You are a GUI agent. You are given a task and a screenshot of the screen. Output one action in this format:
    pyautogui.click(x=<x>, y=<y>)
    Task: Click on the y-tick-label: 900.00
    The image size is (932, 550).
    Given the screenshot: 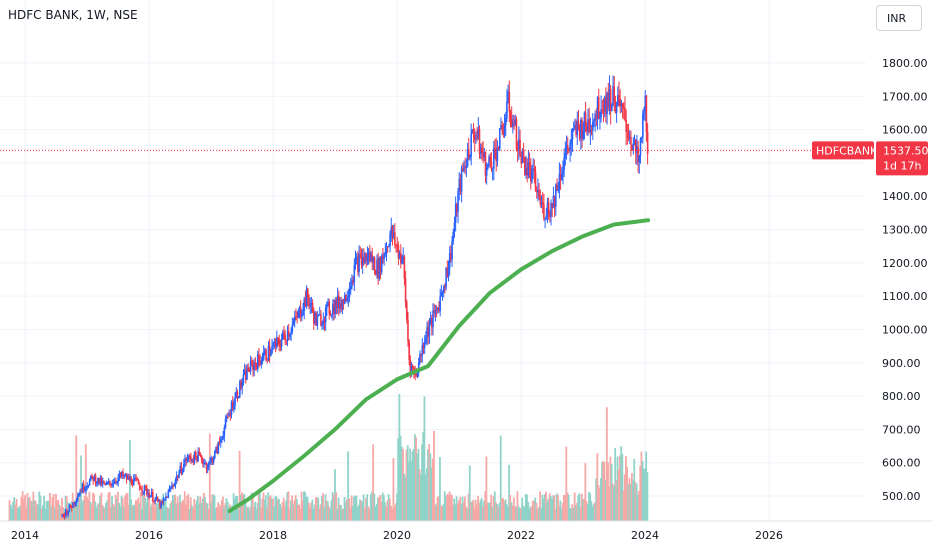 What is the action you would take?
    pyautogui.click(x=901, y=363)
    